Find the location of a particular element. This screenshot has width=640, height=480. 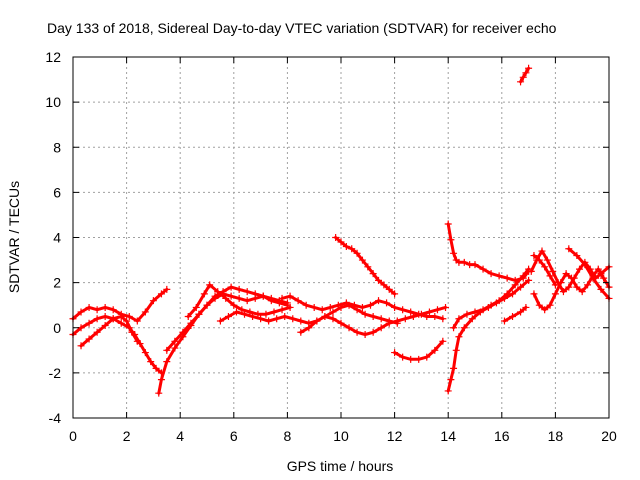

series-track-t is located at coordinates (589, 273).